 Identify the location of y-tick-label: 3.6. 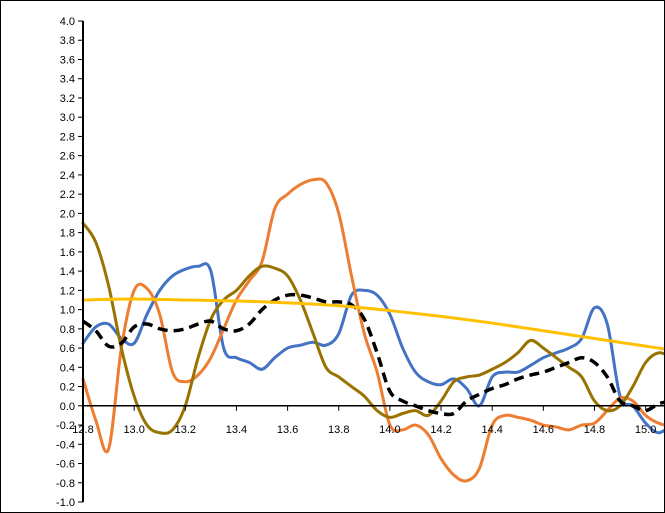
(67, 60).